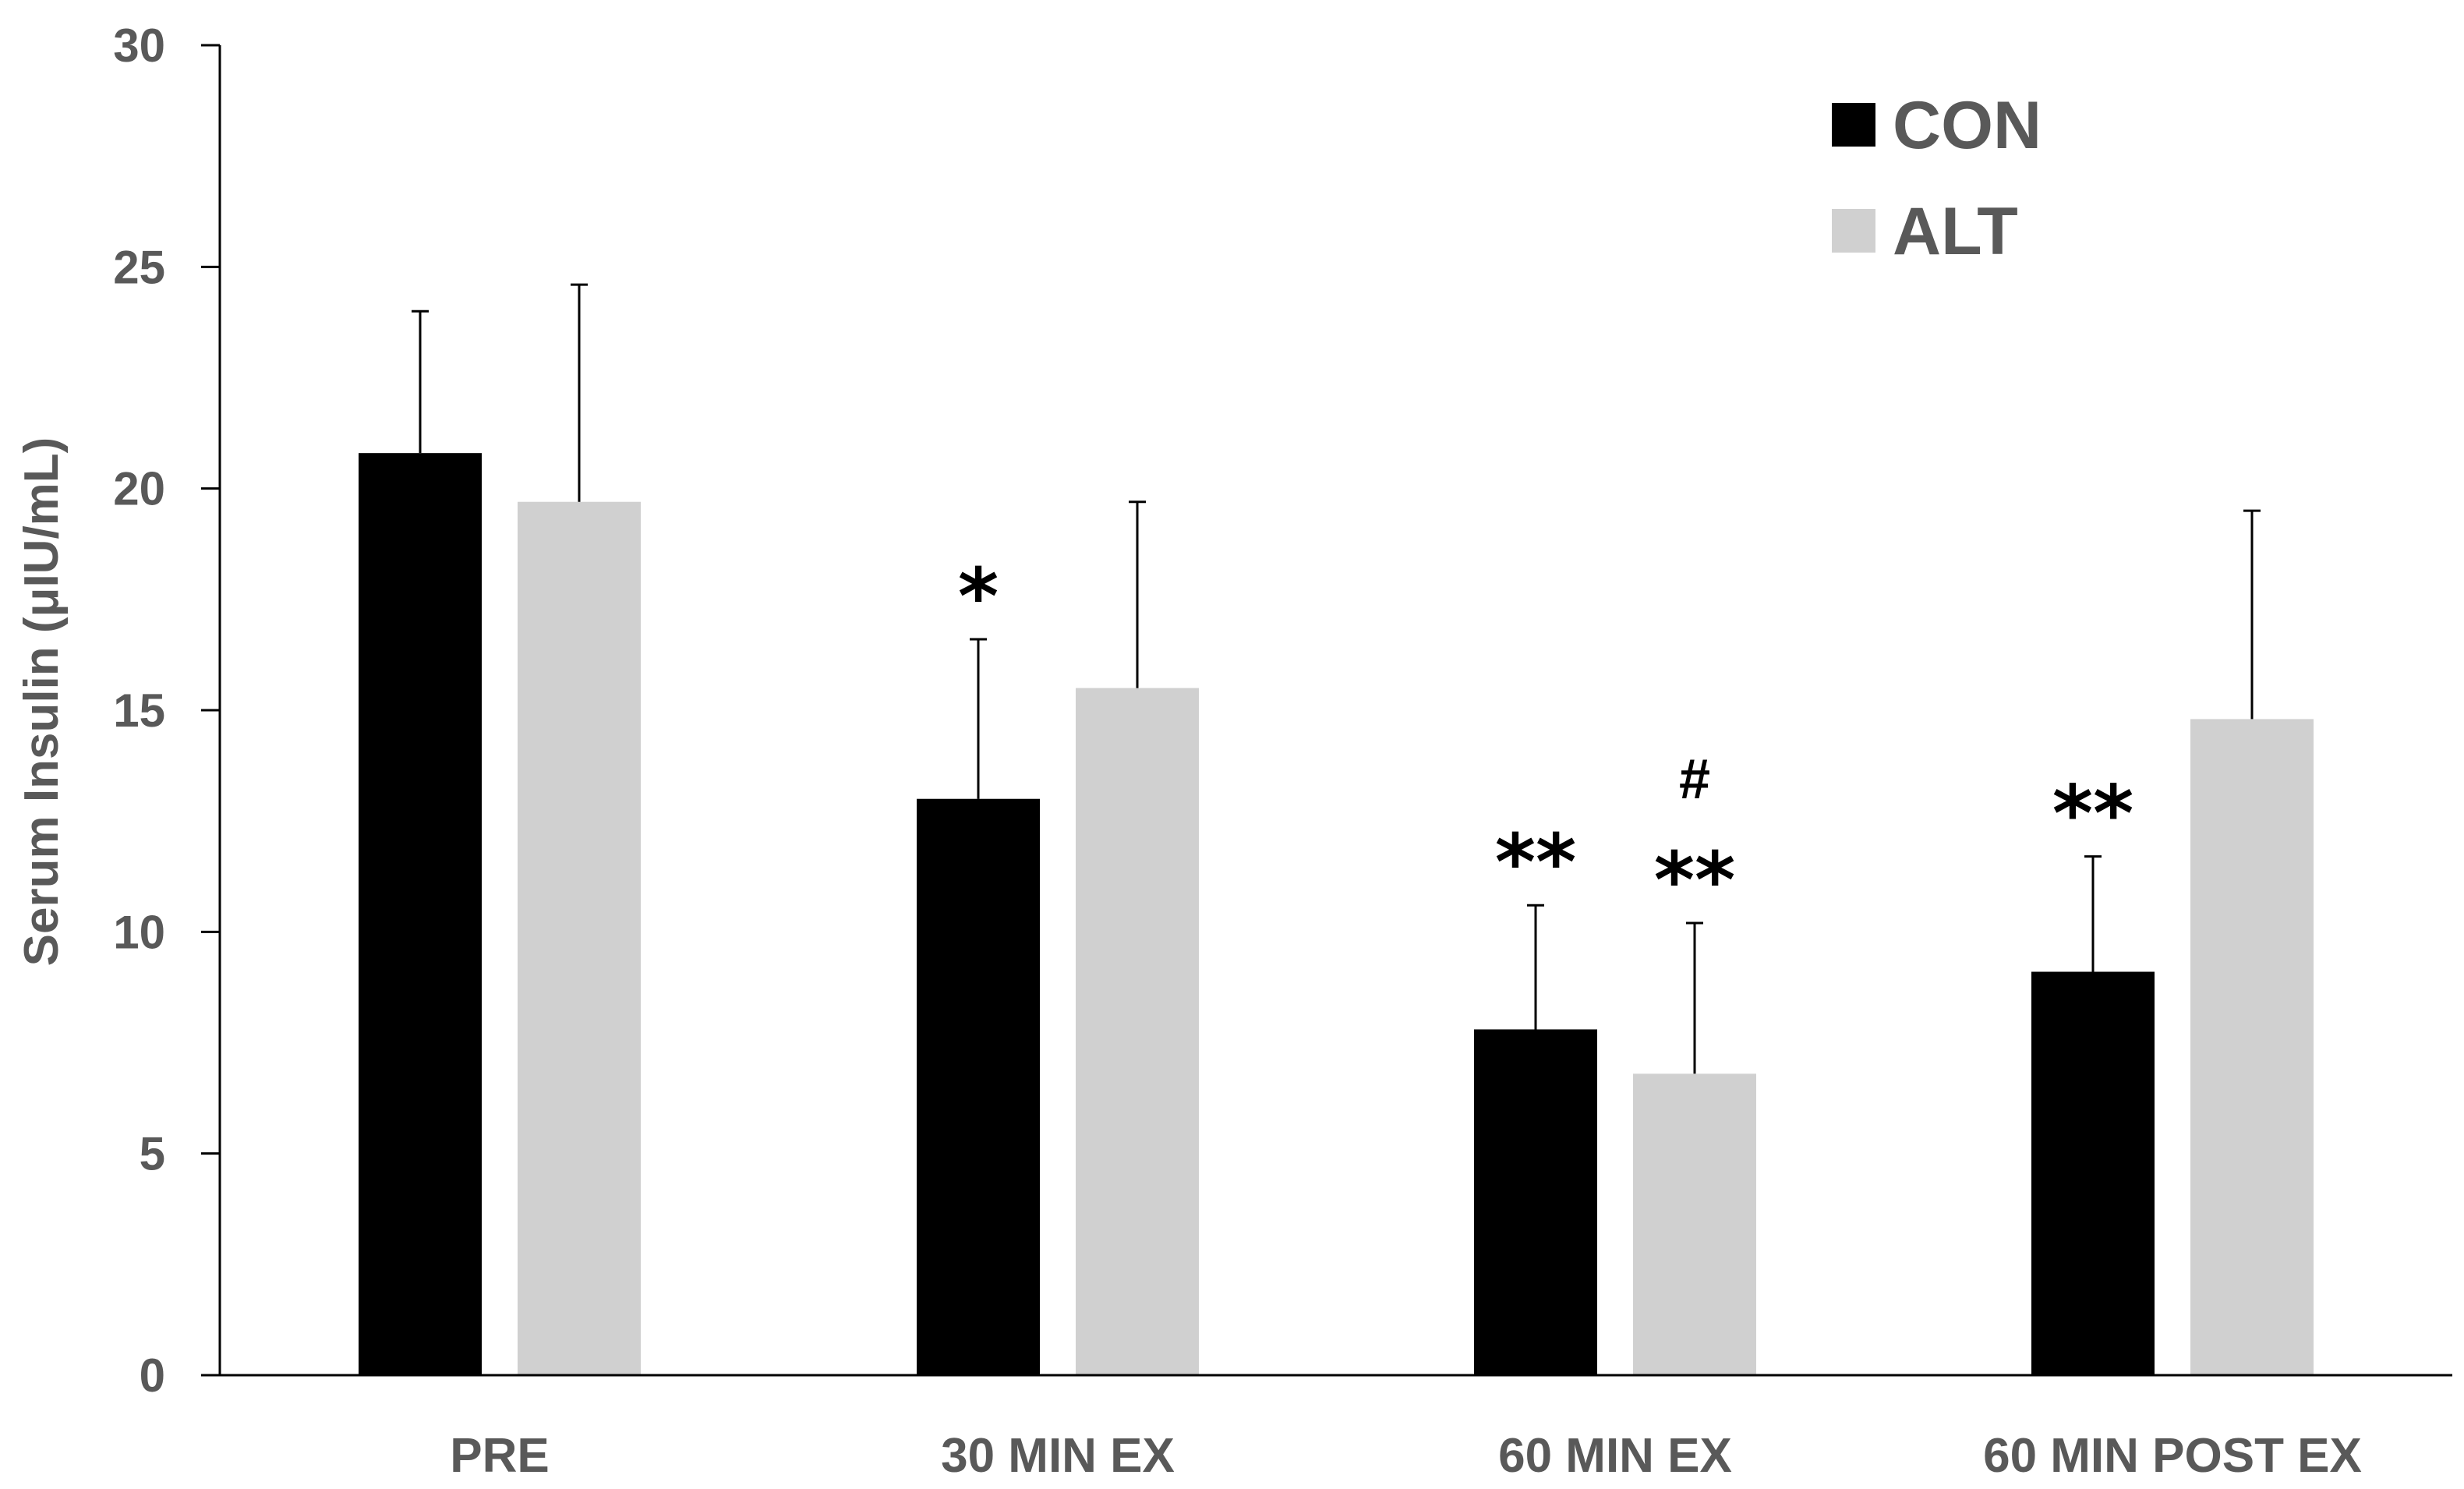  Describe the element at coordinates (152, 1154) in the screenshot. I see `y-tick-label: 5` at that location.